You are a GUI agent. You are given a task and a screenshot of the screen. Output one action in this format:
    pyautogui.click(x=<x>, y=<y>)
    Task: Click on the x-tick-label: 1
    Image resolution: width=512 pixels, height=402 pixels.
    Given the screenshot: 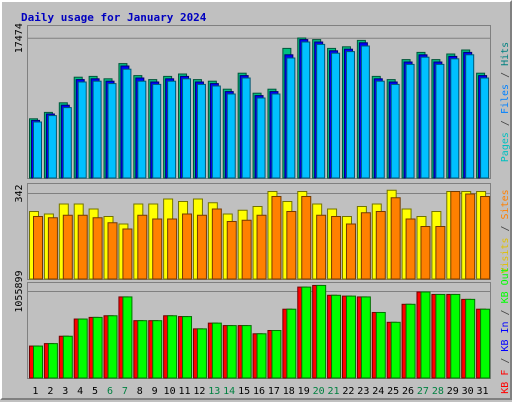 What is the action you would take?
    pyautogui.click(x=35, y=391)
    